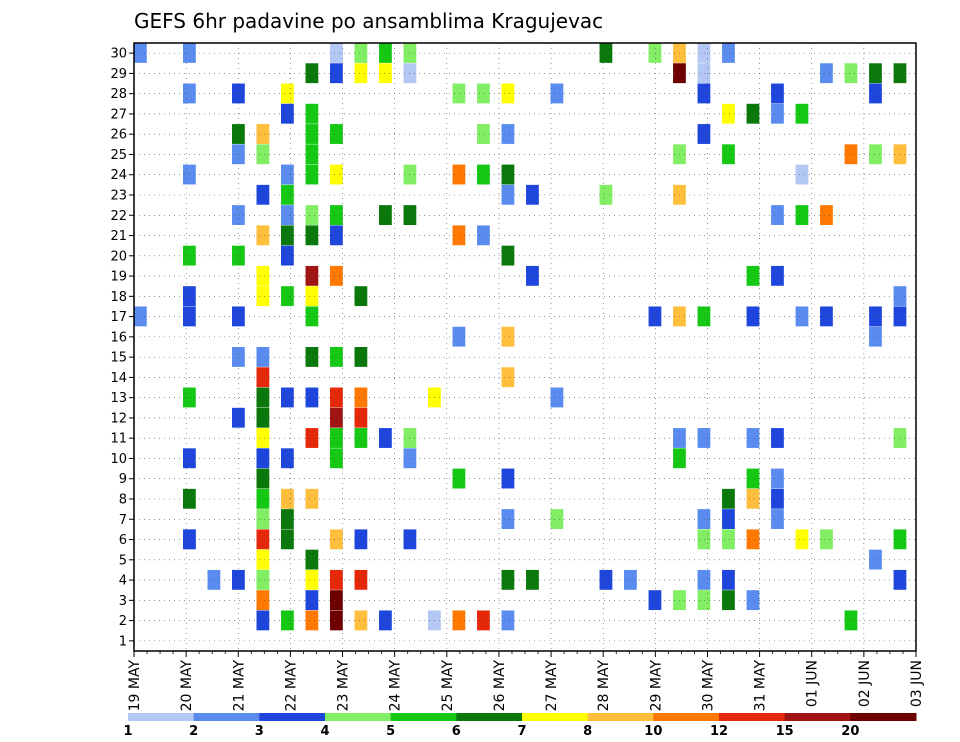 This screenshot has width=960, height=742. Describe the element at coordinates (587, 731) in the screenshot. I see `colorbar-label: 8` at that location.